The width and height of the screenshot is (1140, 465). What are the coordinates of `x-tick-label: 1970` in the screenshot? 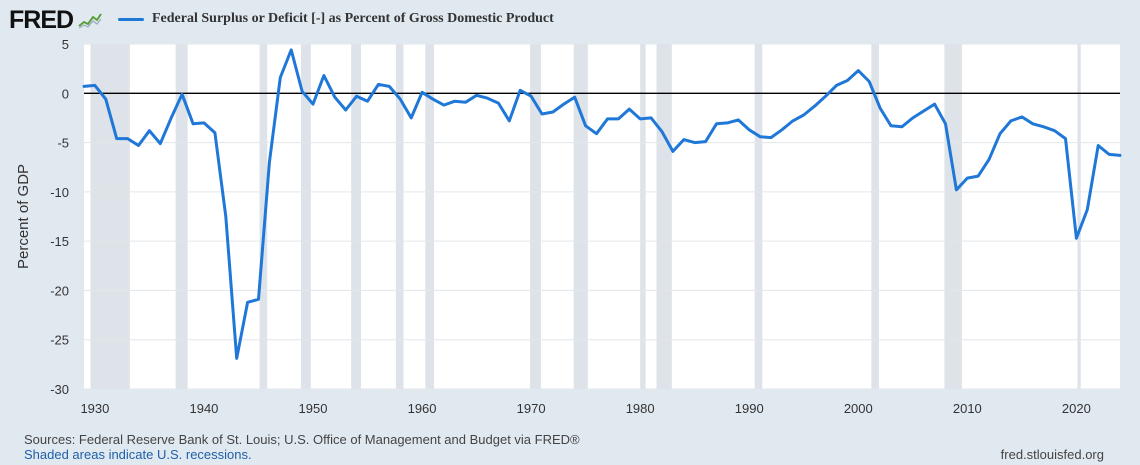 It's located at (531, 408).